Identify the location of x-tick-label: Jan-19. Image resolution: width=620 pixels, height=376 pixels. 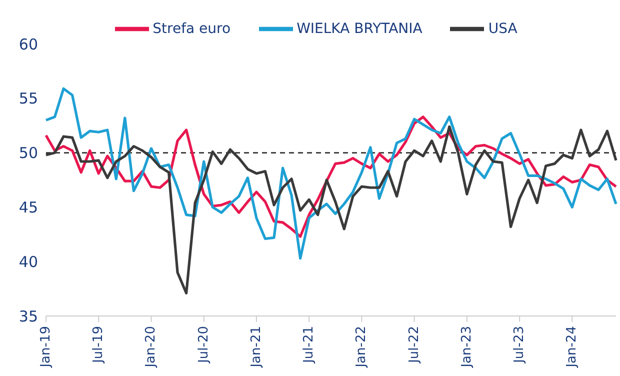
(46, 347).